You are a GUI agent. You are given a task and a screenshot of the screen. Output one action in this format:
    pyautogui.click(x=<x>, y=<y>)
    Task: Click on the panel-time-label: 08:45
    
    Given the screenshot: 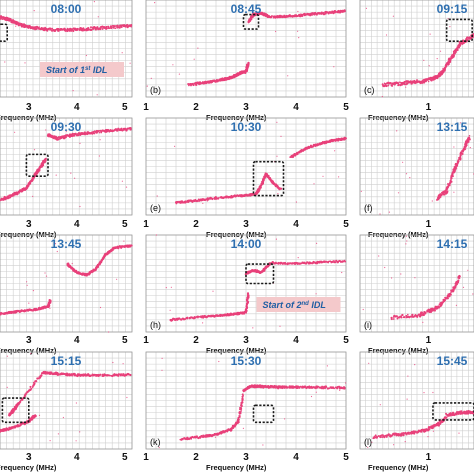 What is the action you would take?
    pyautogui.click(x=246, y=9)
    